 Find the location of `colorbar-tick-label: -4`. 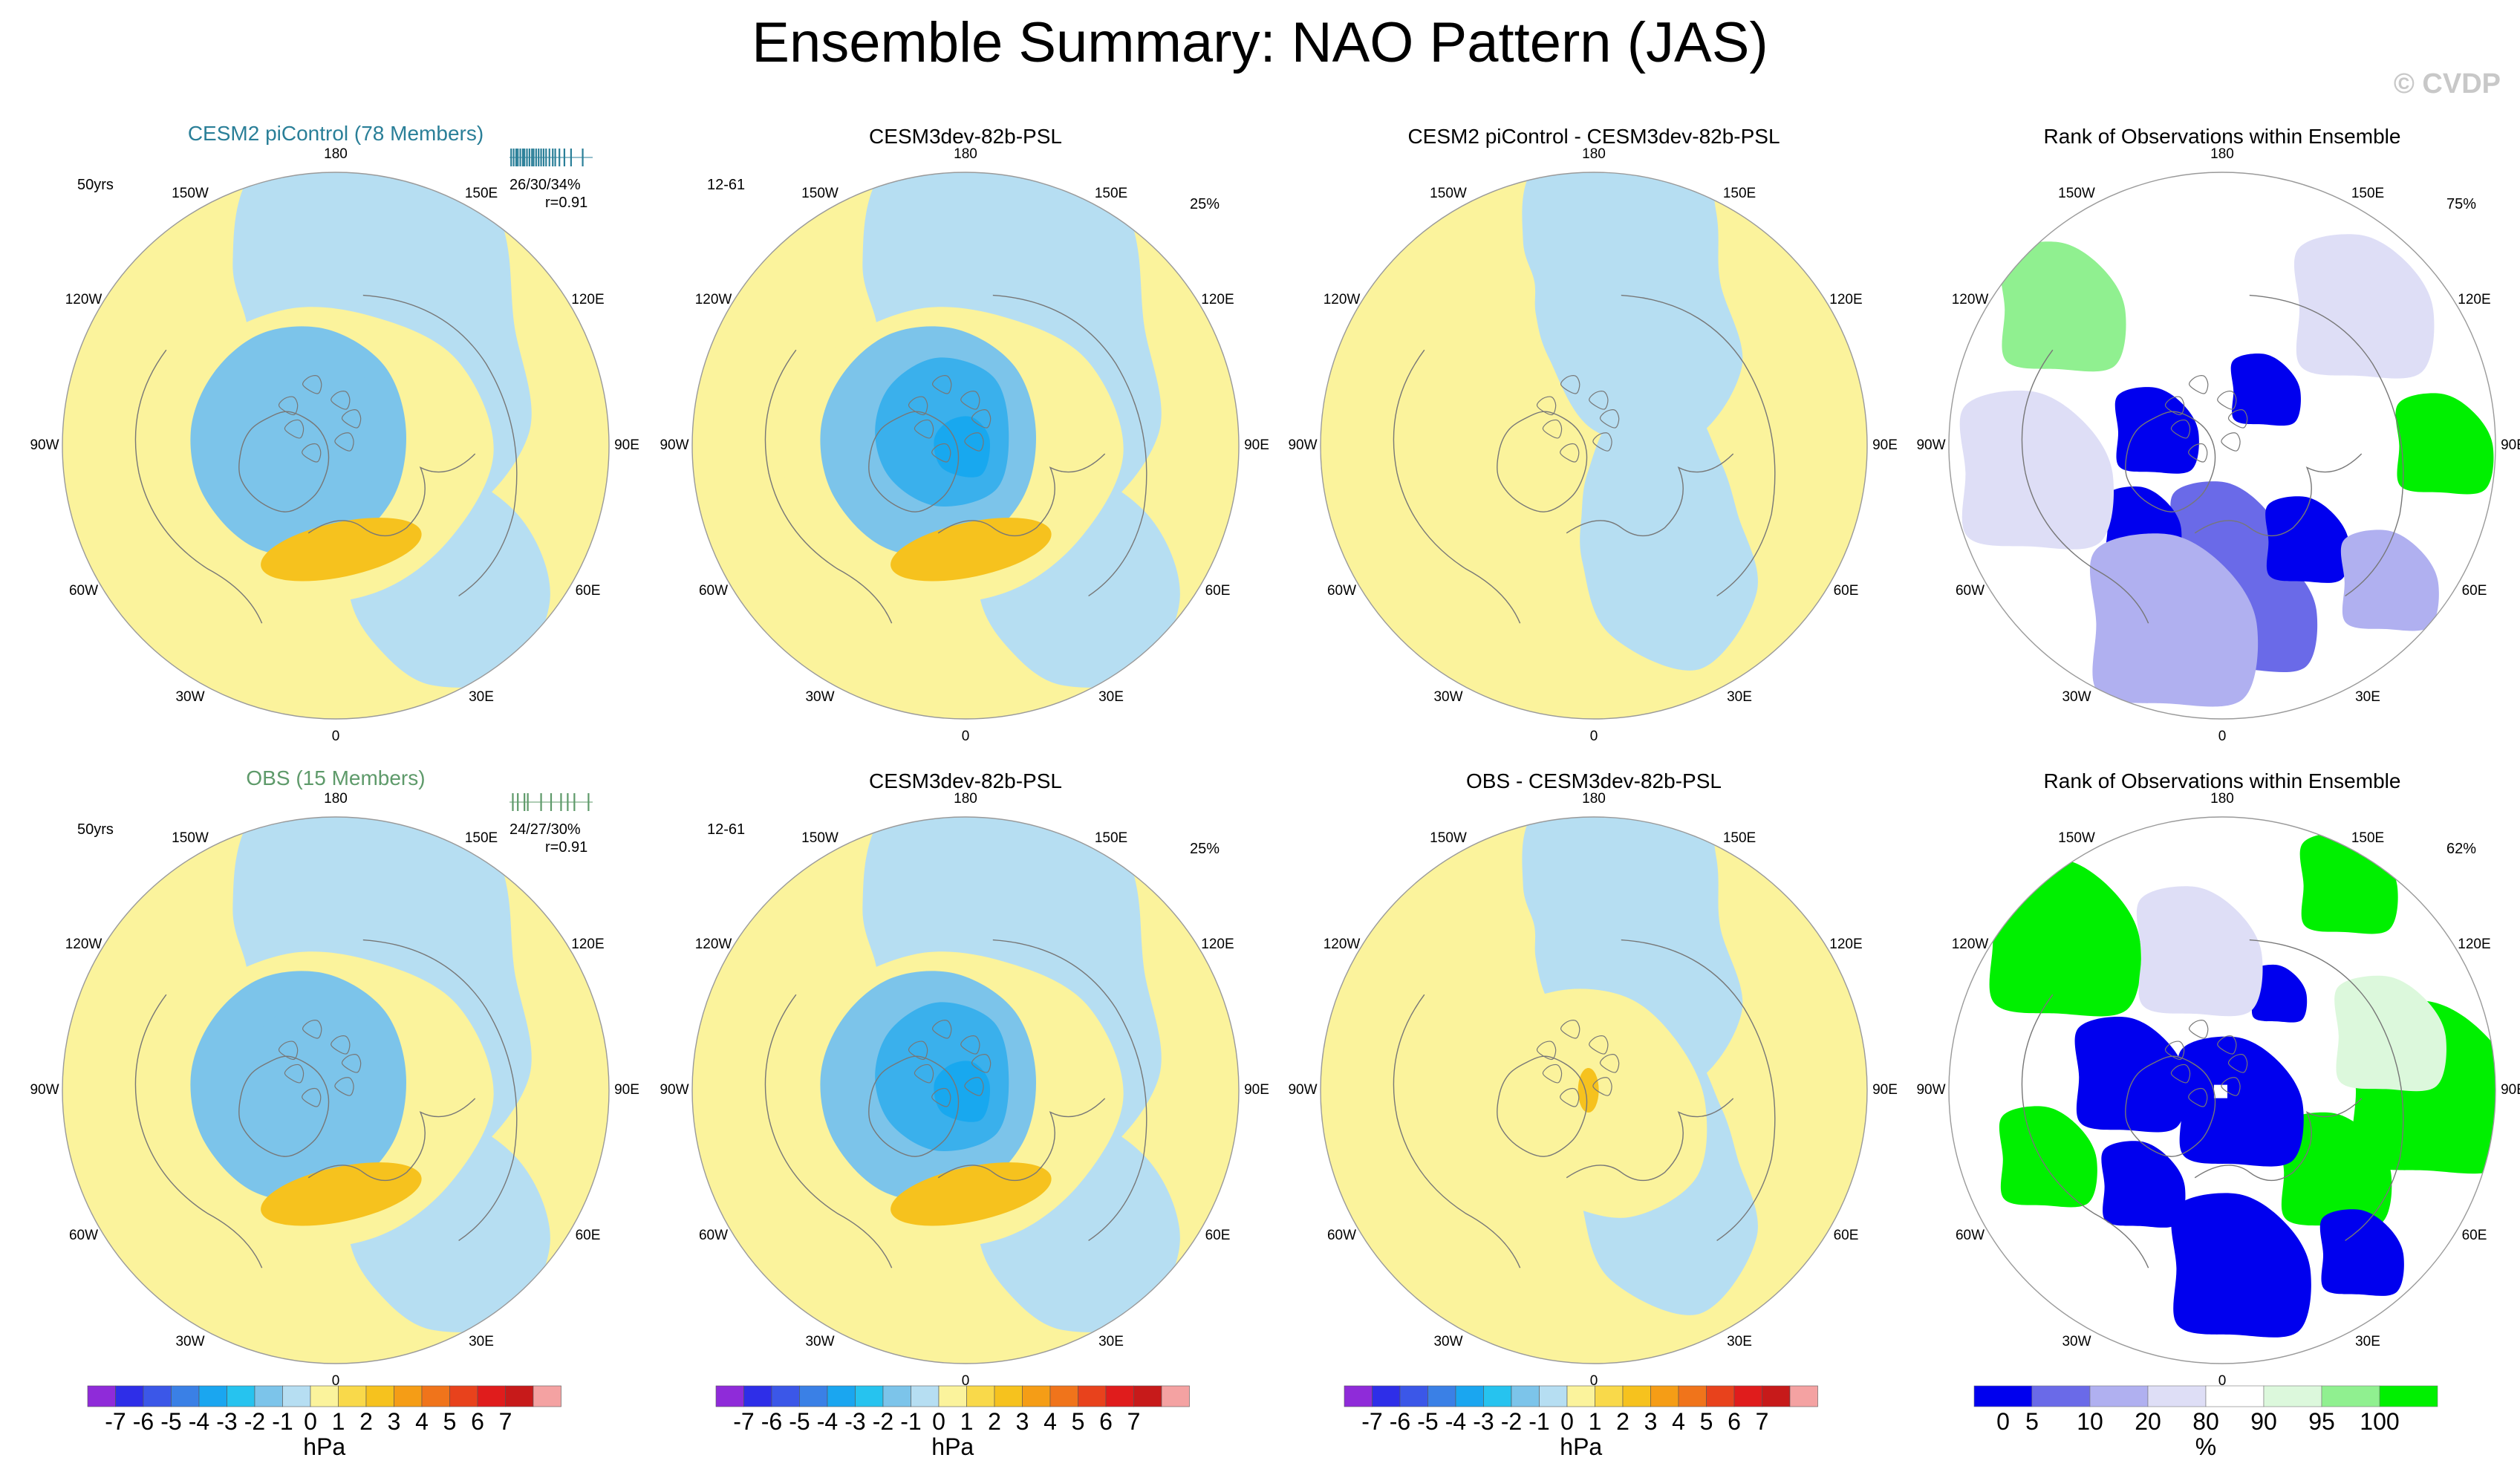

colorbar-tick-label: -4 is located at coordinates (827, 1421).